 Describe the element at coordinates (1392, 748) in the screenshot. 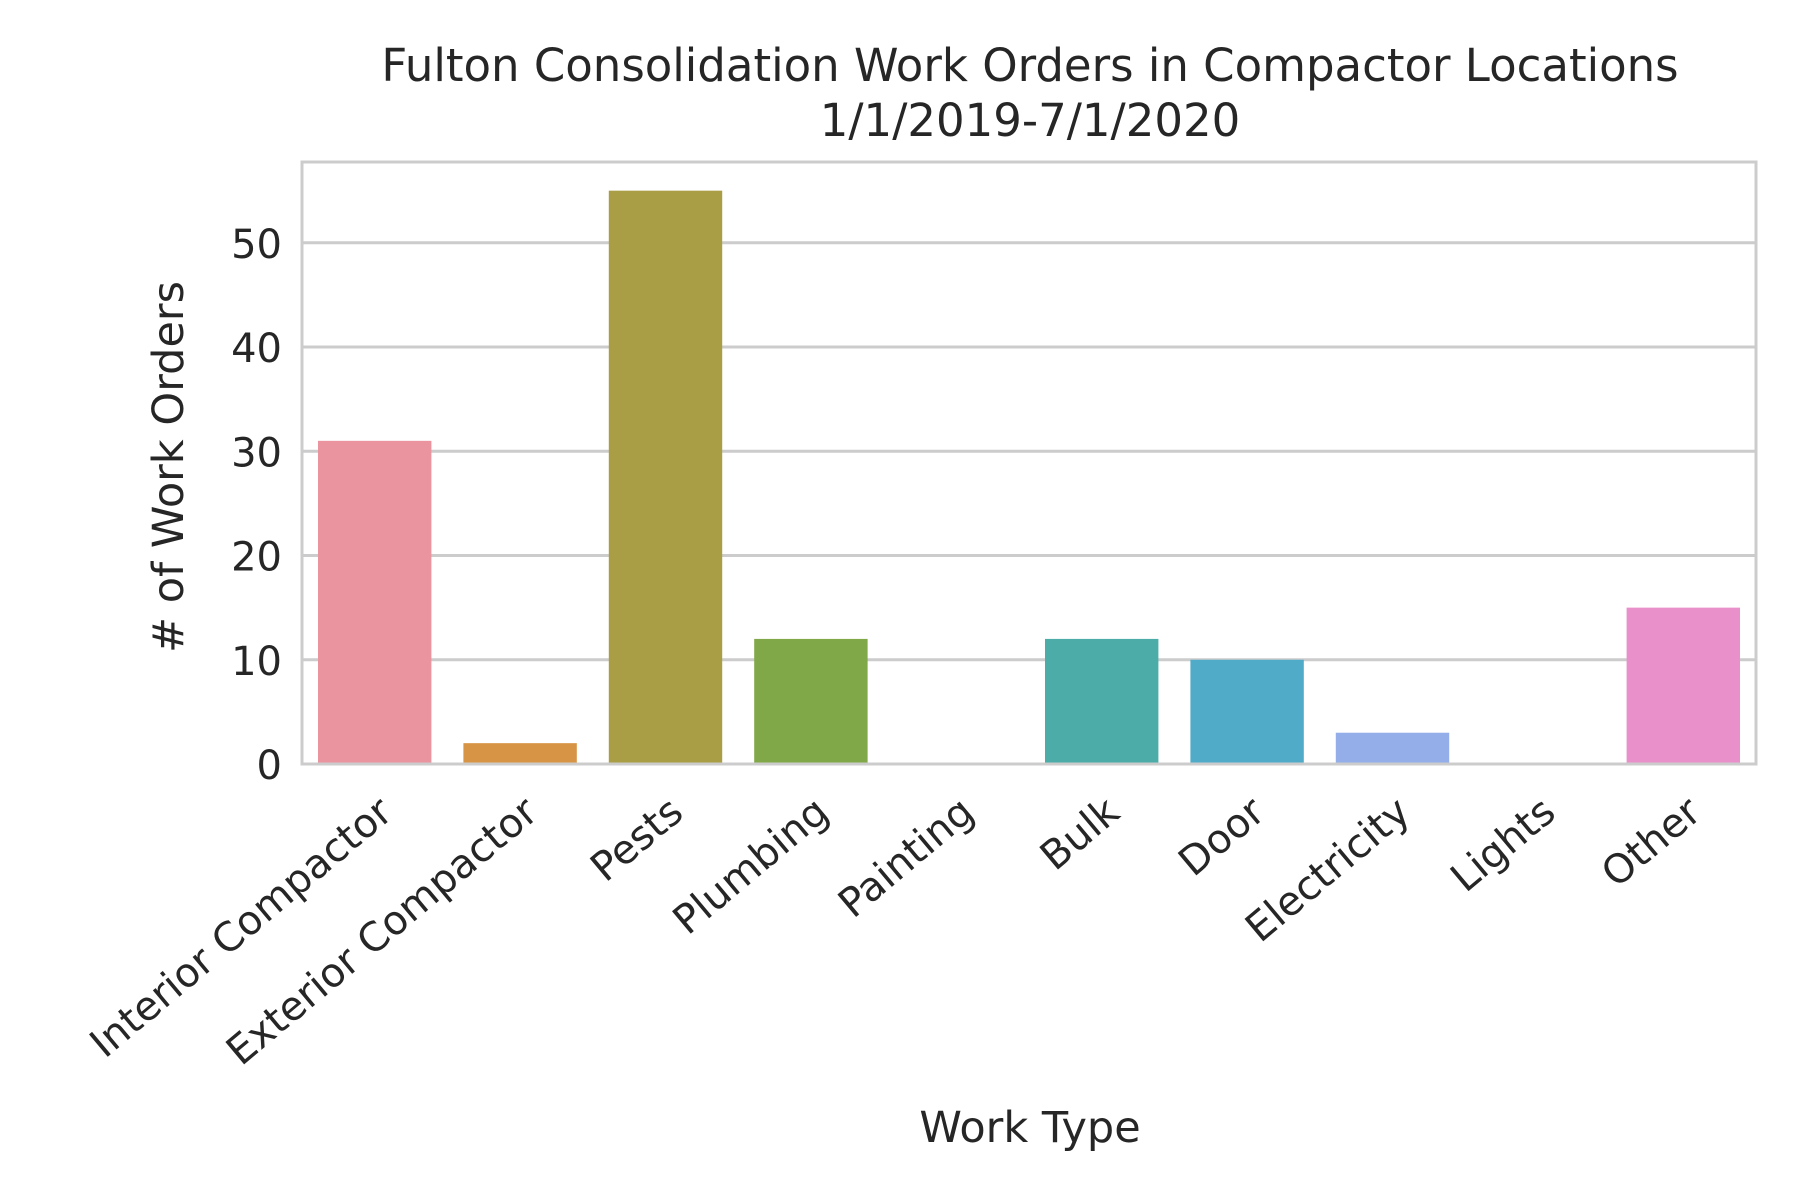

I see `bar-electricity` at that location.